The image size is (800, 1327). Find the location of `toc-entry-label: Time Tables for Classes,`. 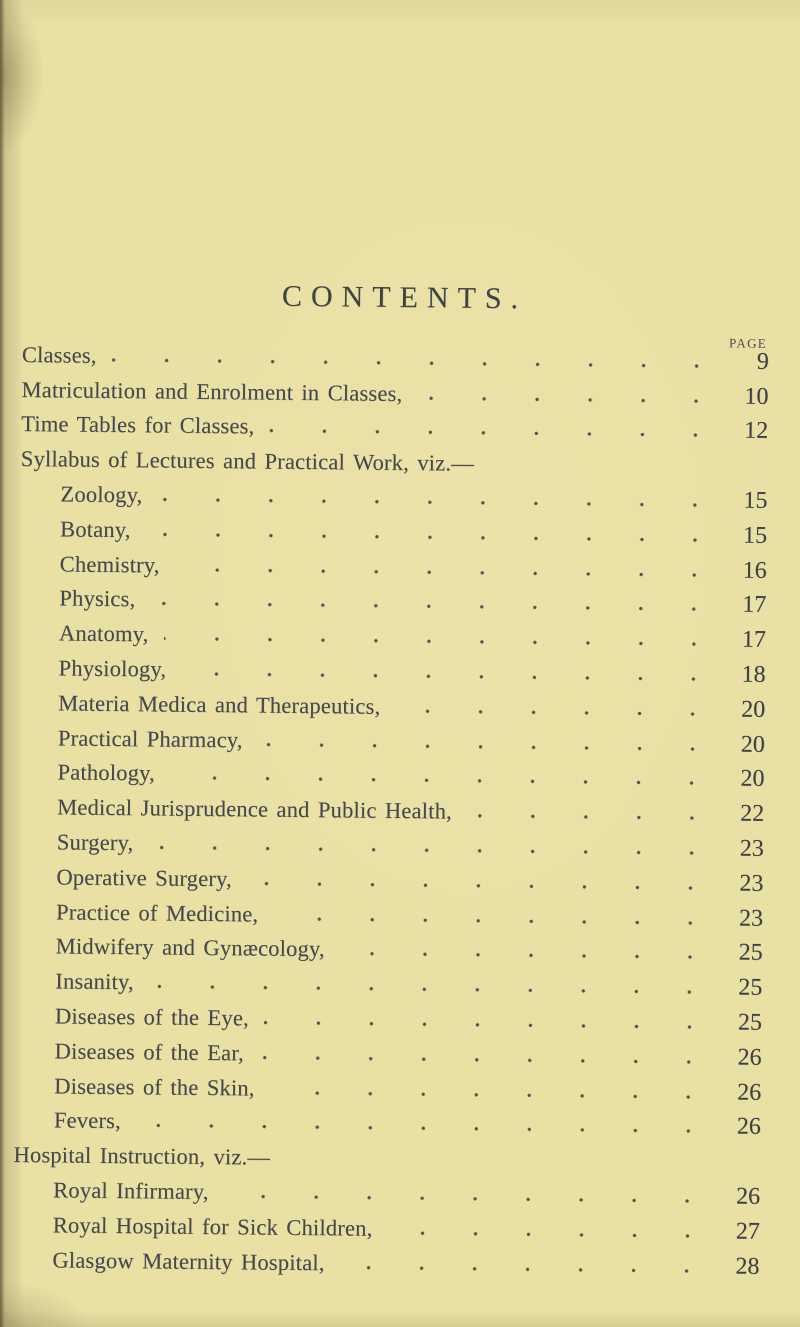

toc-entry-label: Time Tables for Classes, is located at coordinates (138, 425).